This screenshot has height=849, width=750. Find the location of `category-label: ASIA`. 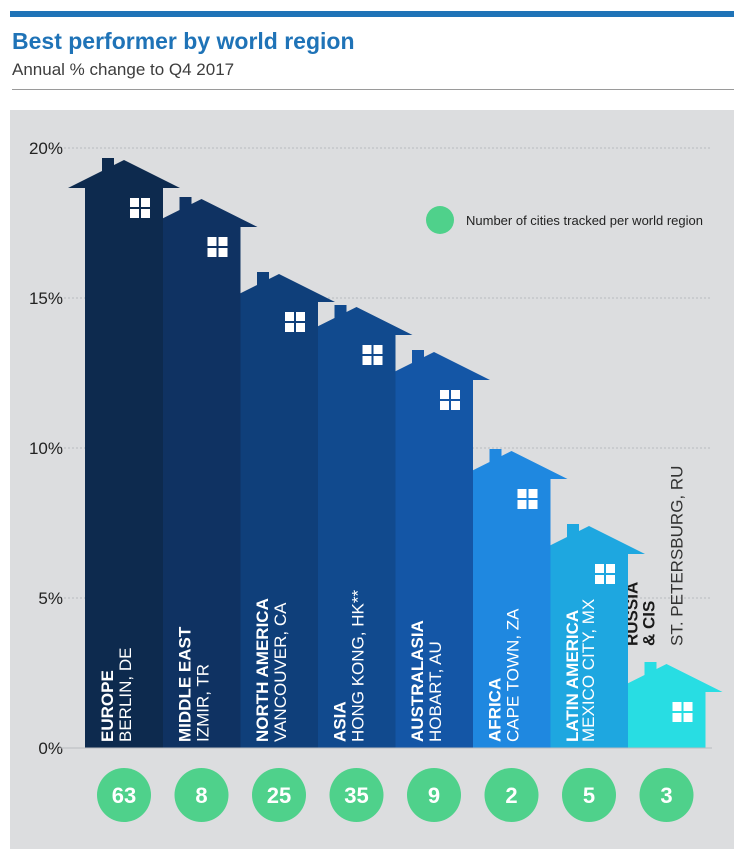

category-label: ASIA is located at coordinates (340, 721).